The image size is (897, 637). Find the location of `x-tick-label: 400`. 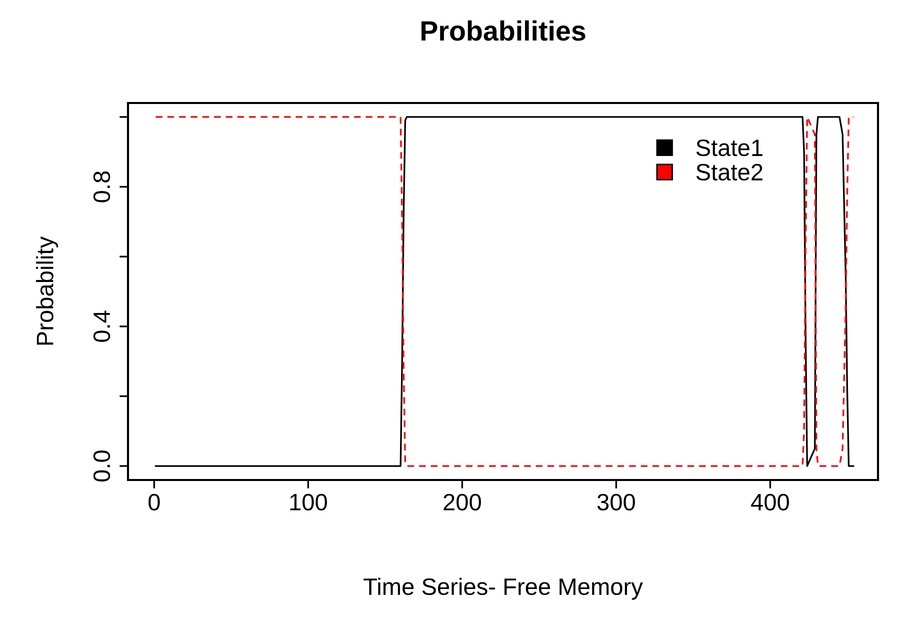

x-tick-label: 400 is located at coordinates (770, 502).